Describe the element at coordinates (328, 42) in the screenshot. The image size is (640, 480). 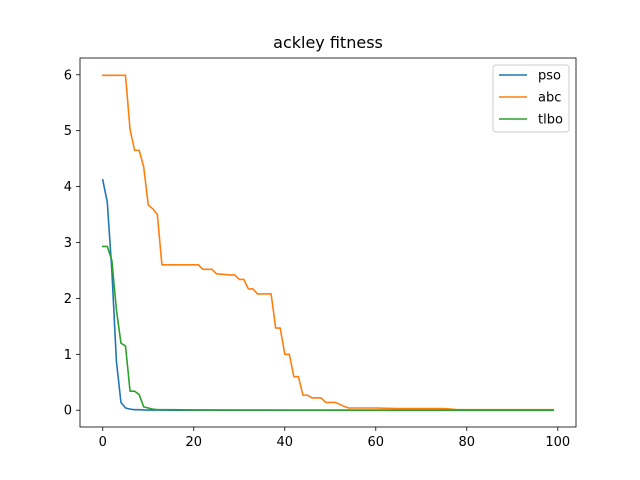
I see `chart-title: ackley fitness` at that location.